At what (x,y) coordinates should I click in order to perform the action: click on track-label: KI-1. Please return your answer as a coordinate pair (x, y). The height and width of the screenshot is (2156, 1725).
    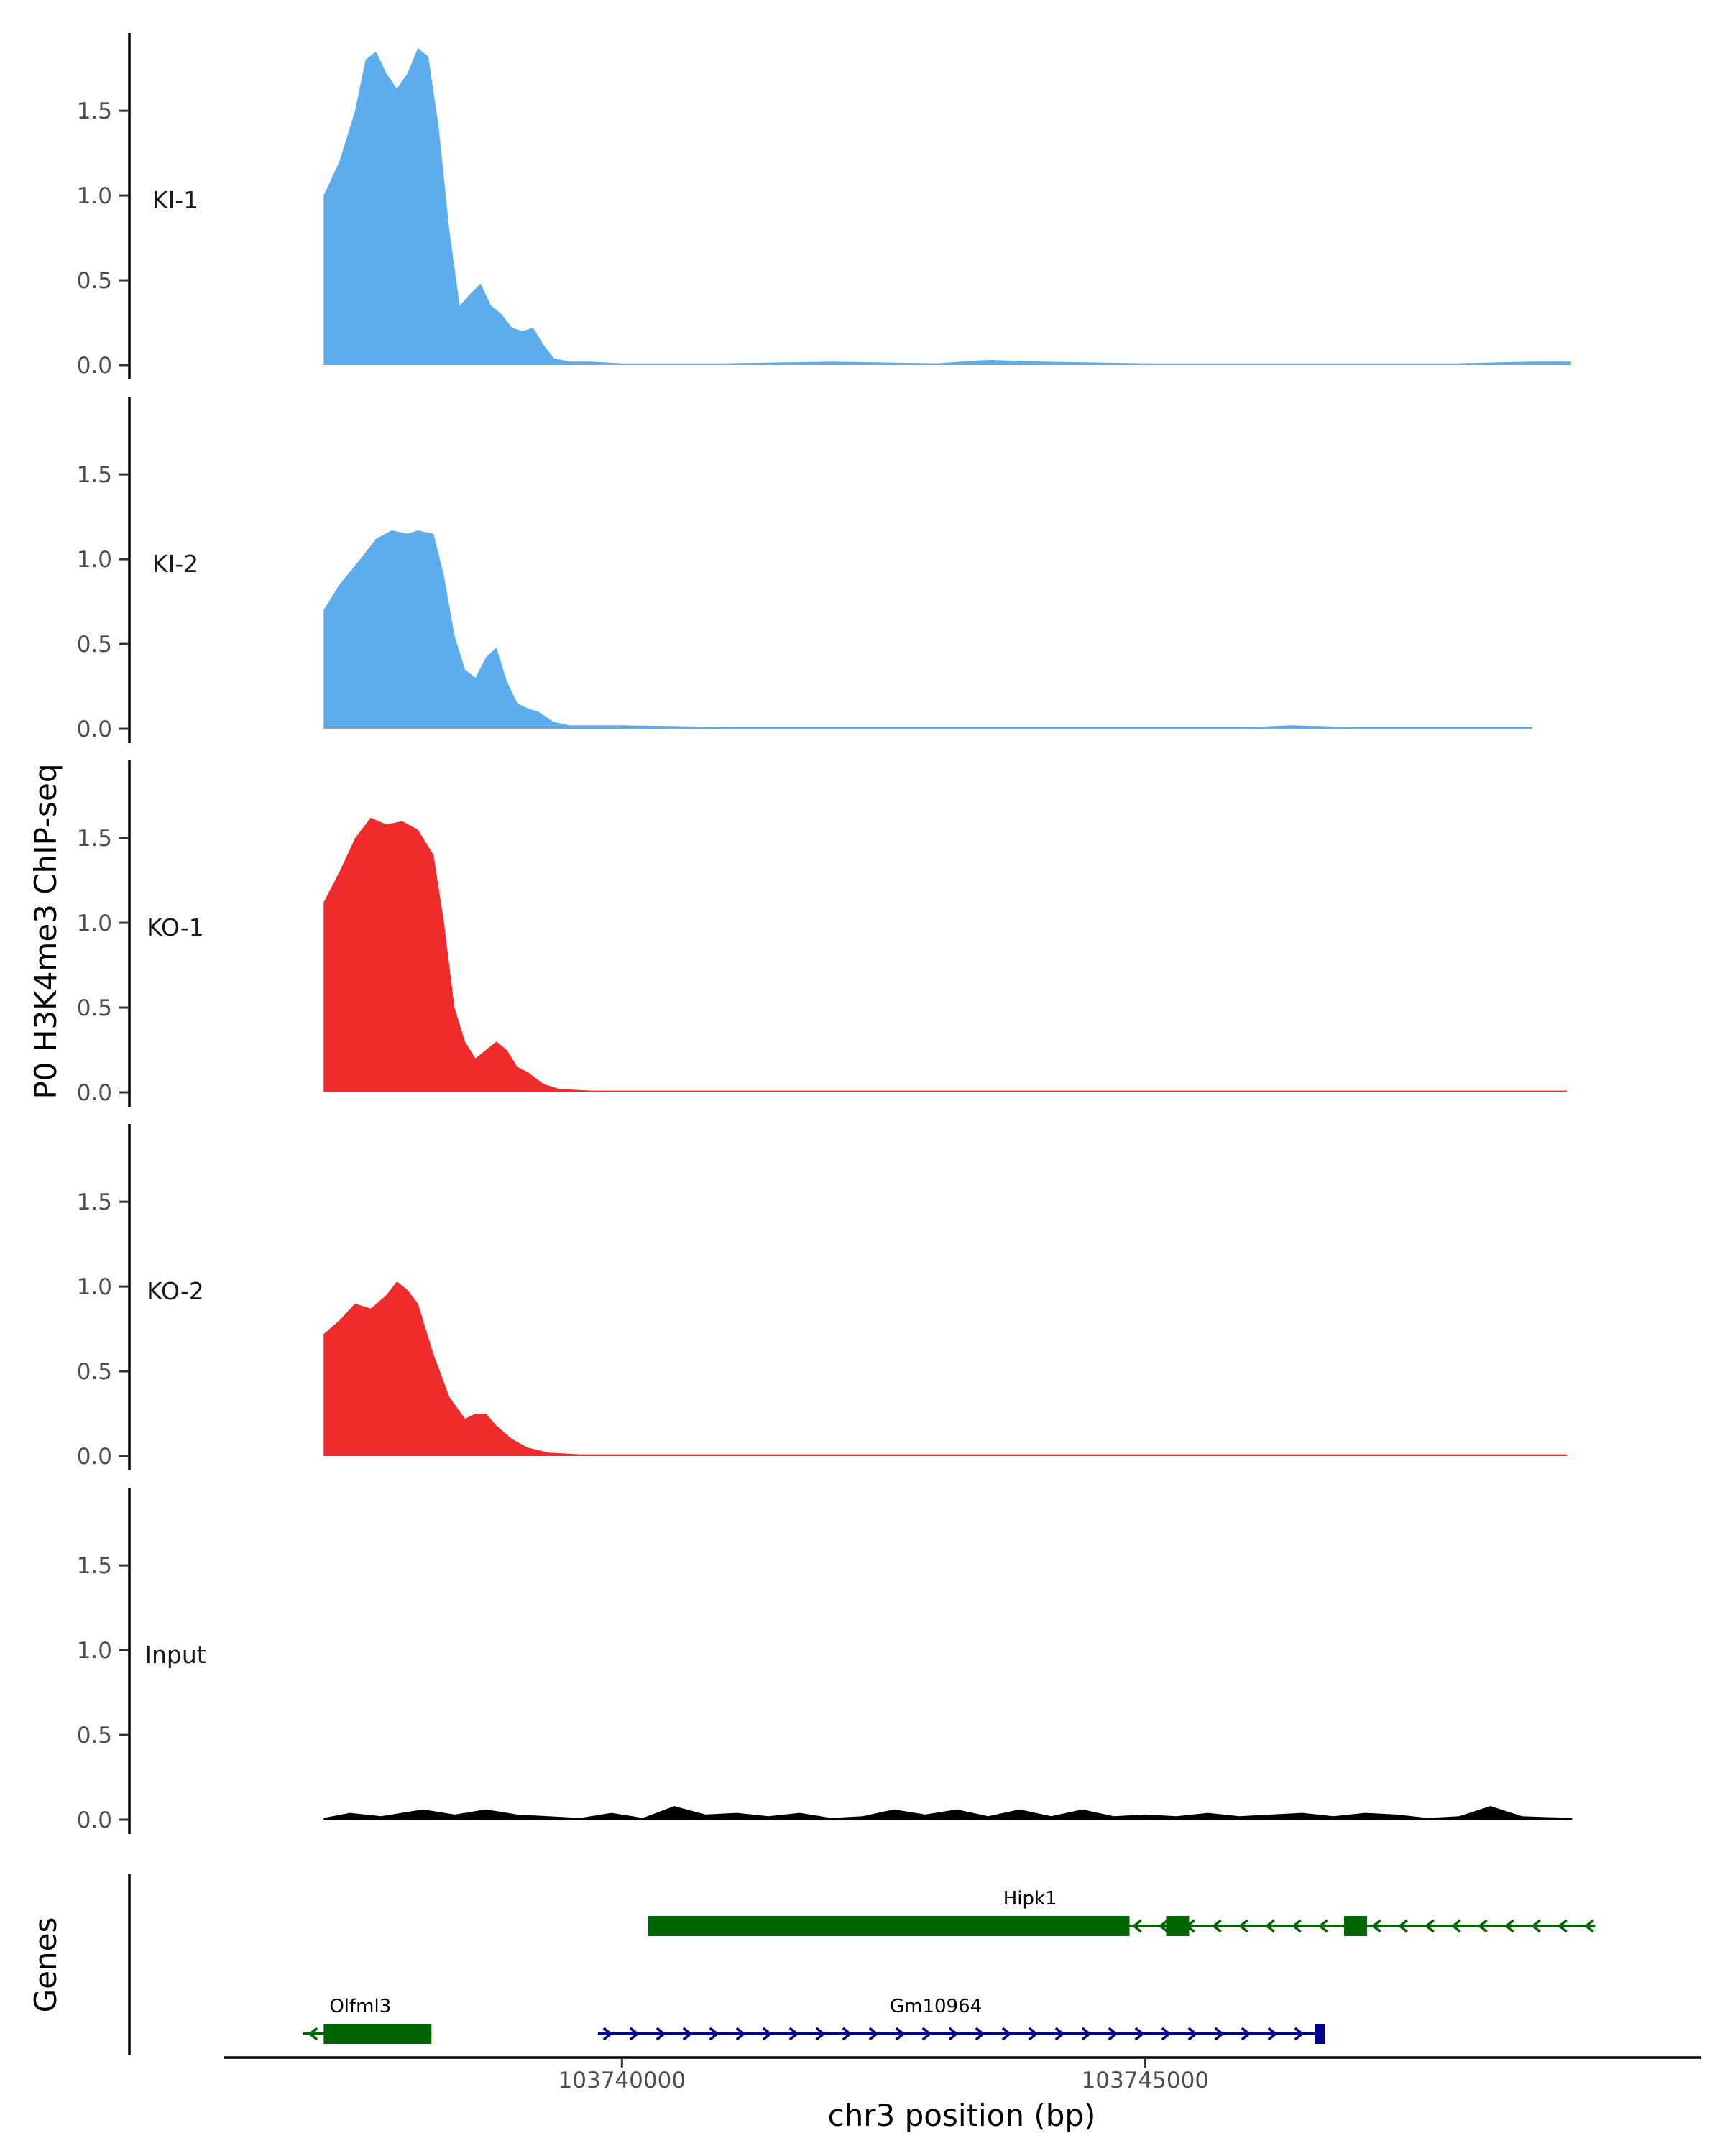
    Looking at the image, I should click on (175, 200).